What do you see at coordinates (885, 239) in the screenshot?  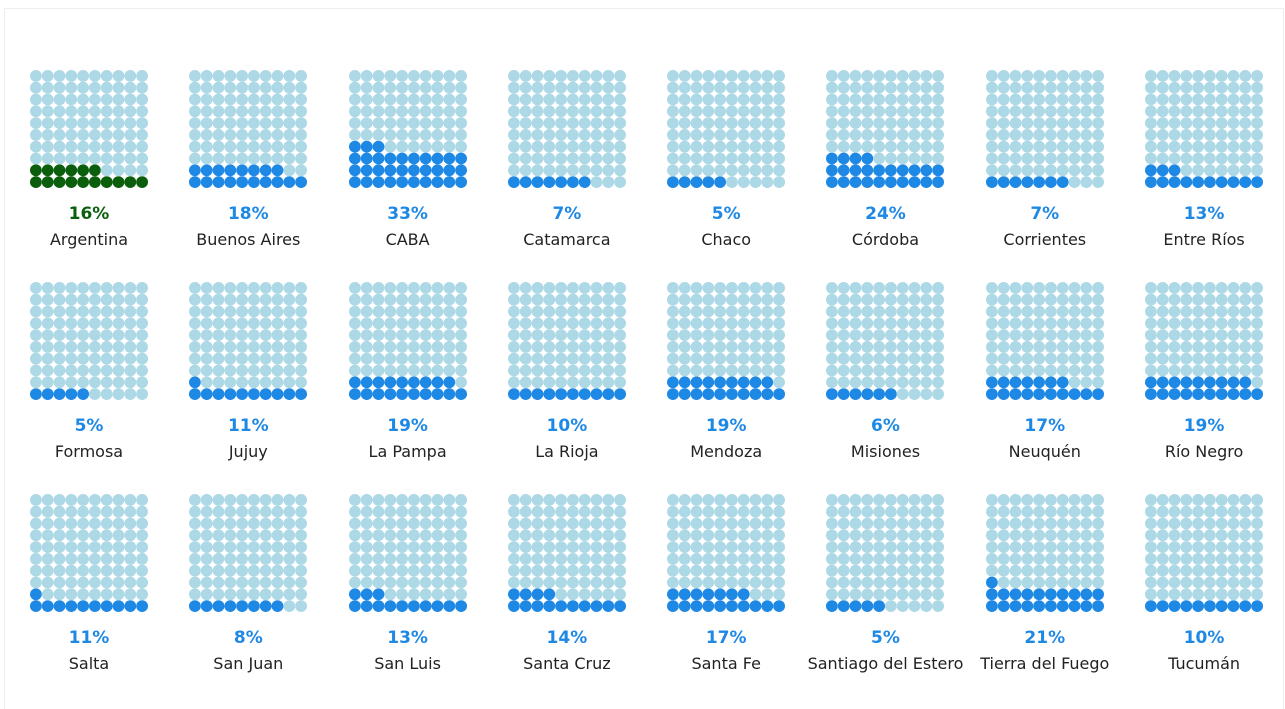 I see `region-name: Córdoba` at bounding box center [885, 239].